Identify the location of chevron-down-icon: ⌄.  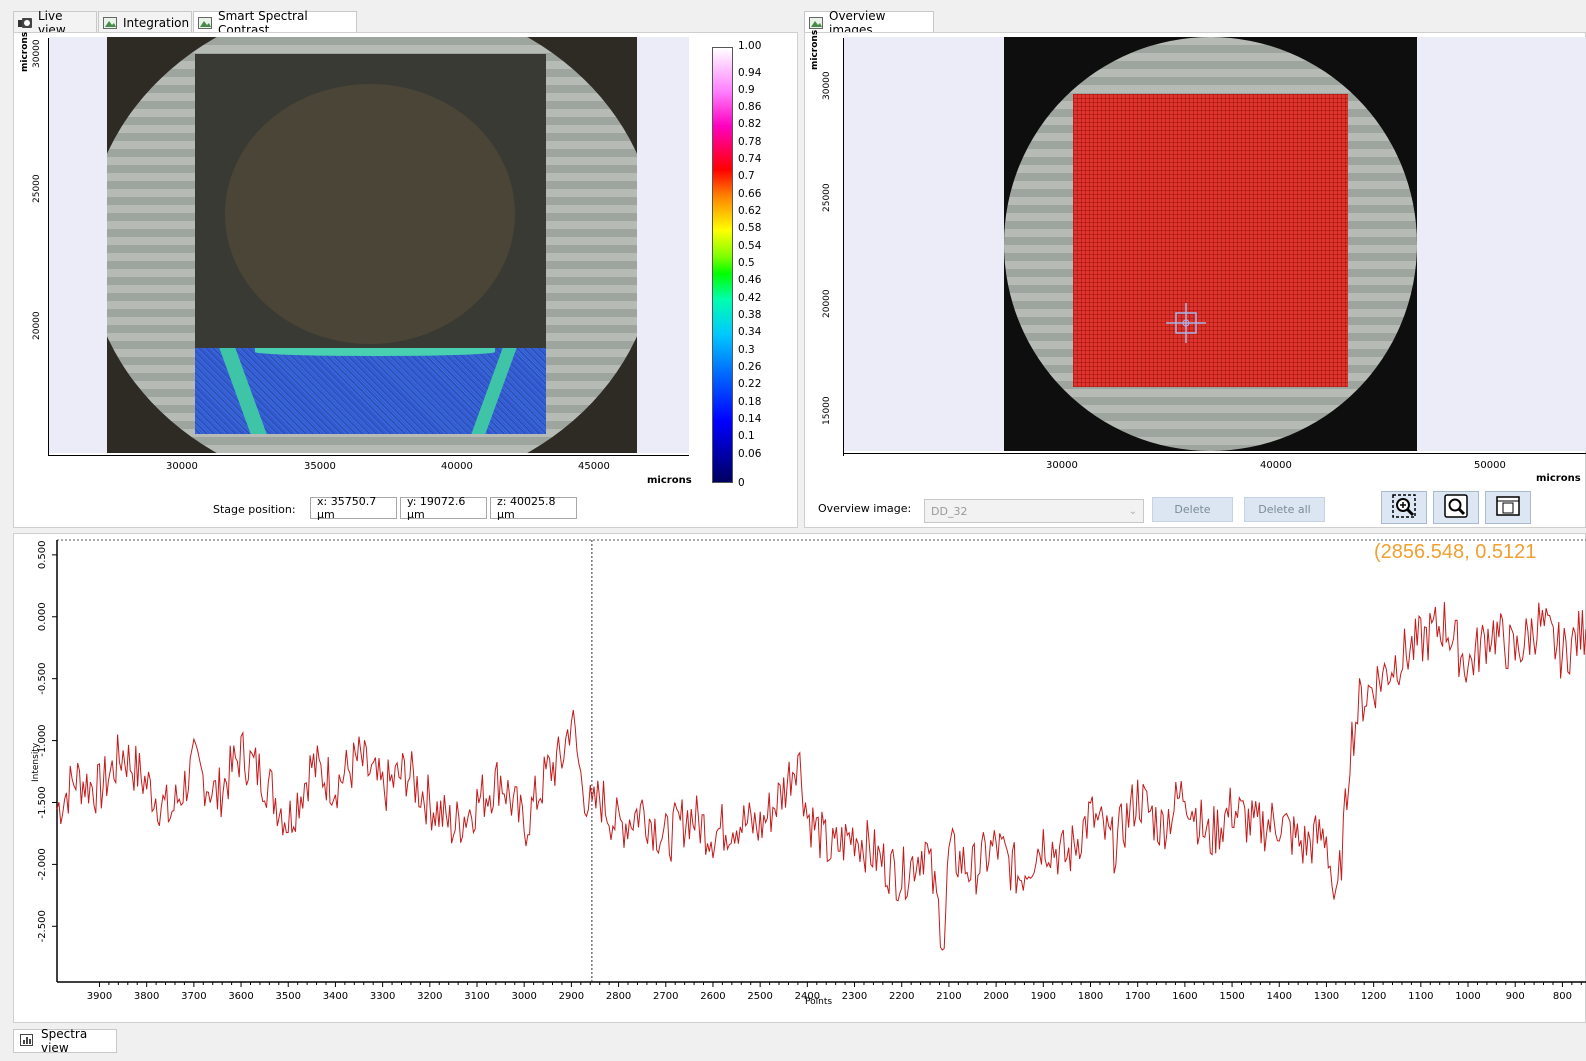
(1132, 511).